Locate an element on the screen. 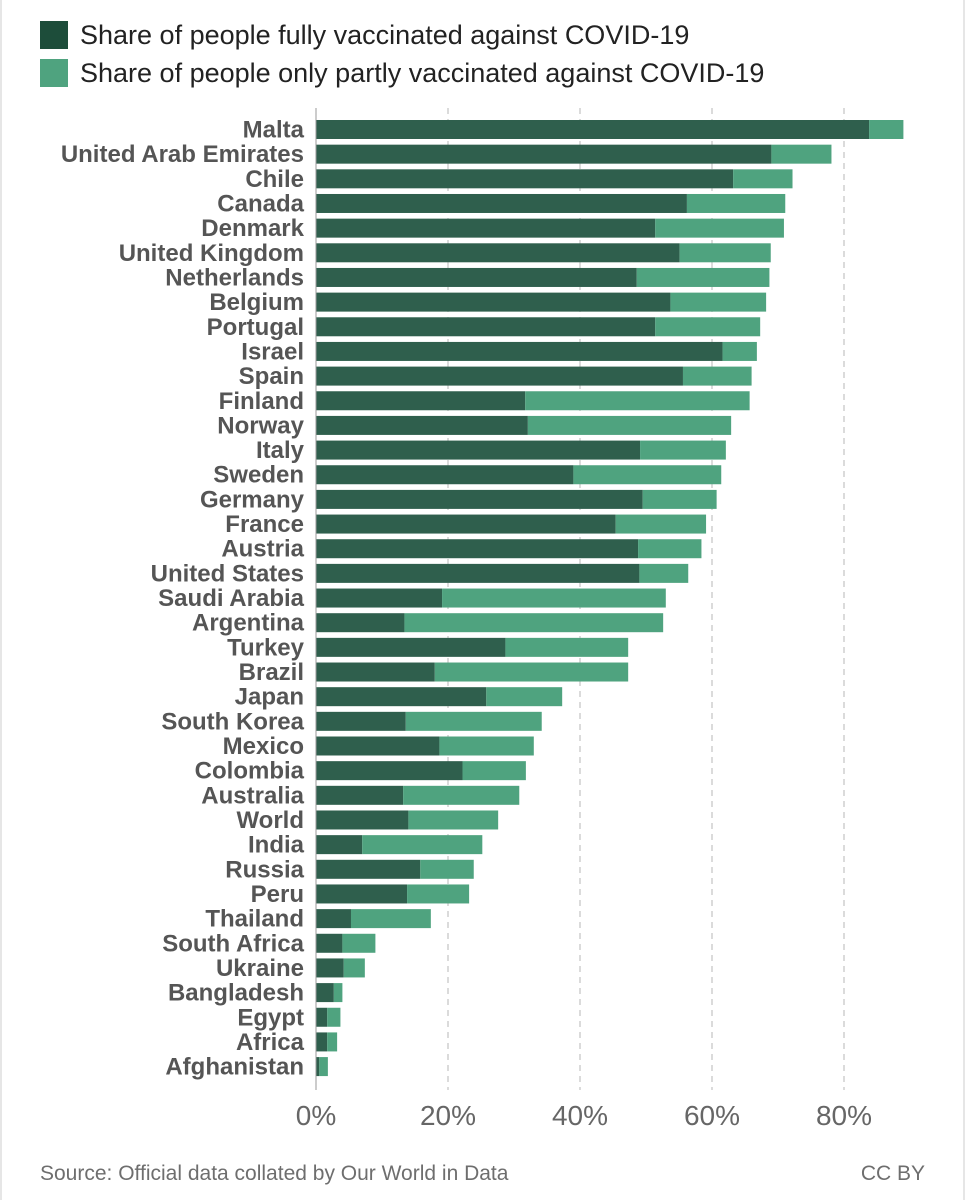 Image resolution: width=965 pixels, height=1200 pixels. bar-full-mexico is located at coordinates (378, 746).